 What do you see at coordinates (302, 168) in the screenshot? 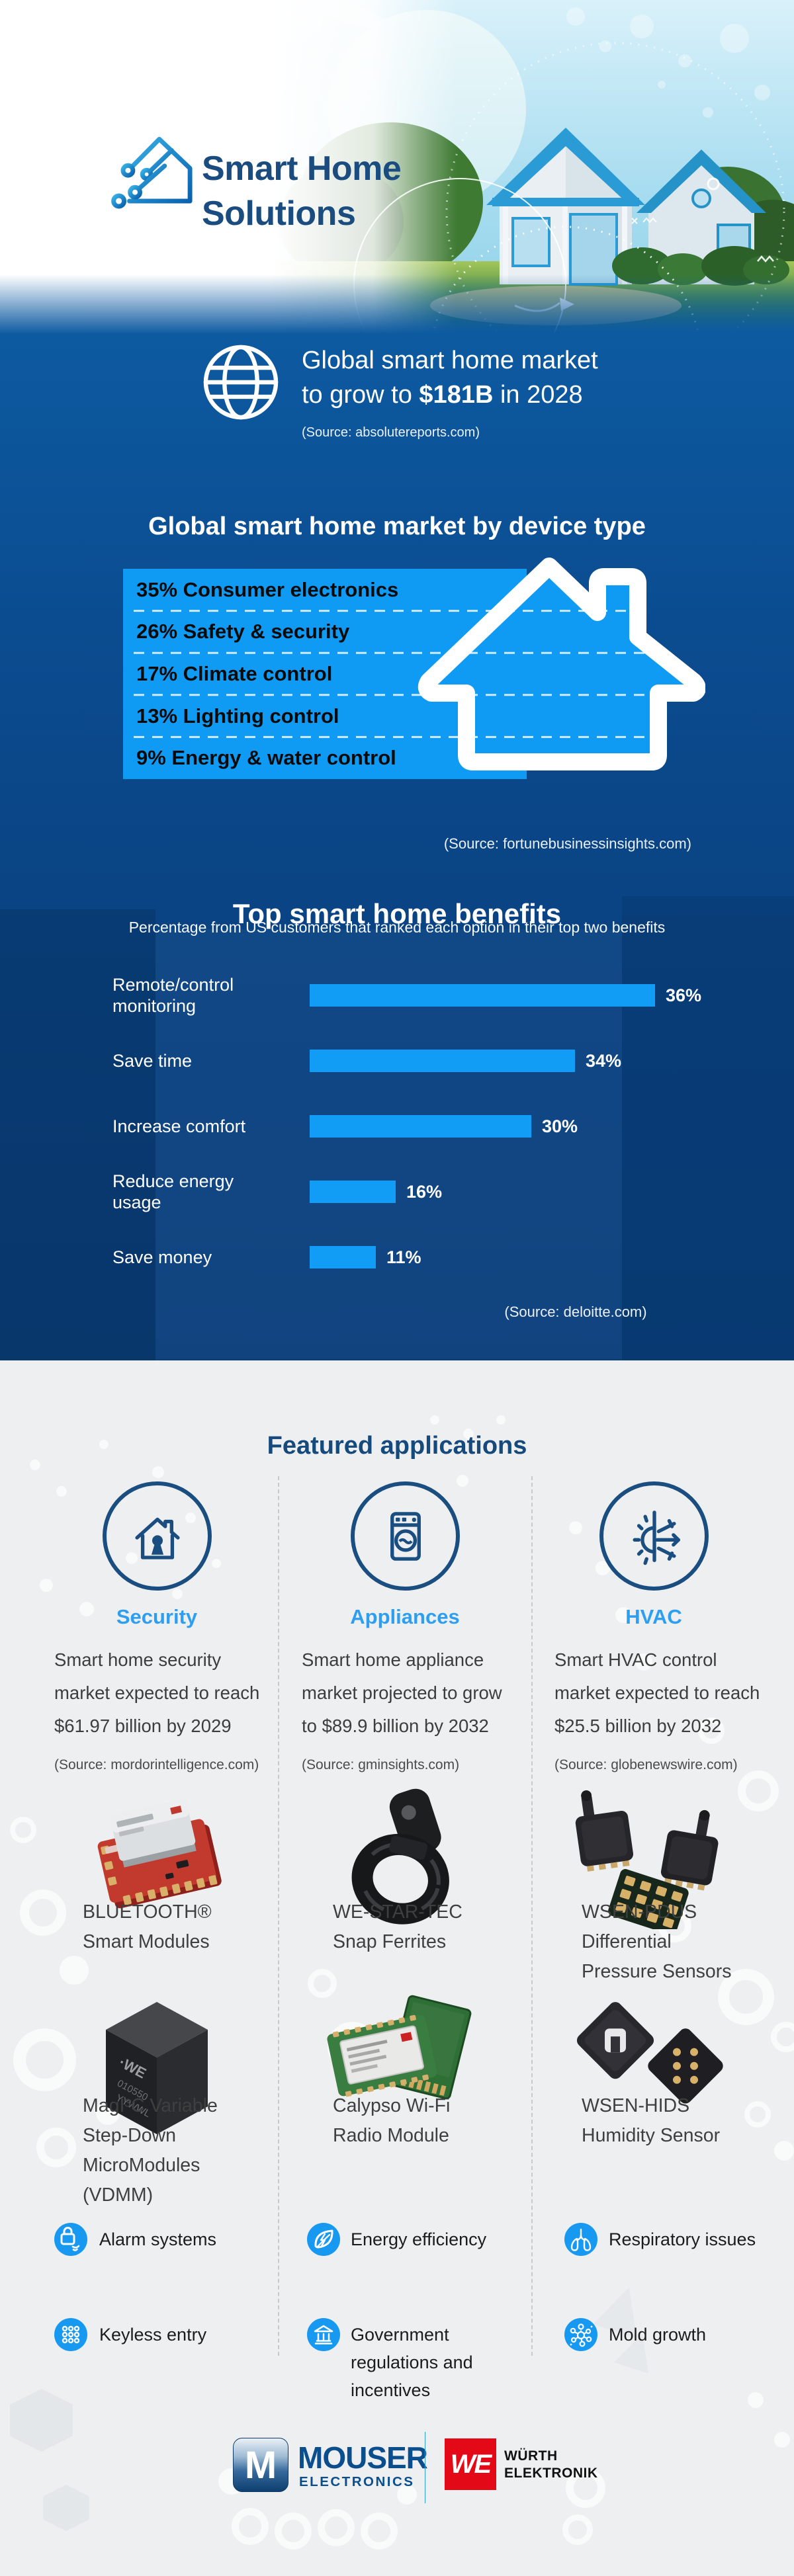
I see `page-title-line1: Smart Home` at bounding box center [302, 168].